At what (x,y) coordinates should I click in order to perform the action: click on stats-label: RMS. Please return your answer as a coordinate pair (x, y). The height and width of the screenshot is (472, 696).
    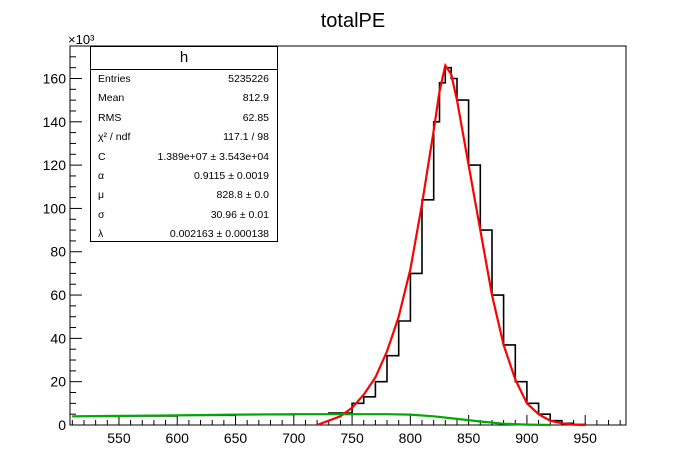
    Looking at the image, I should click on (110, 117).